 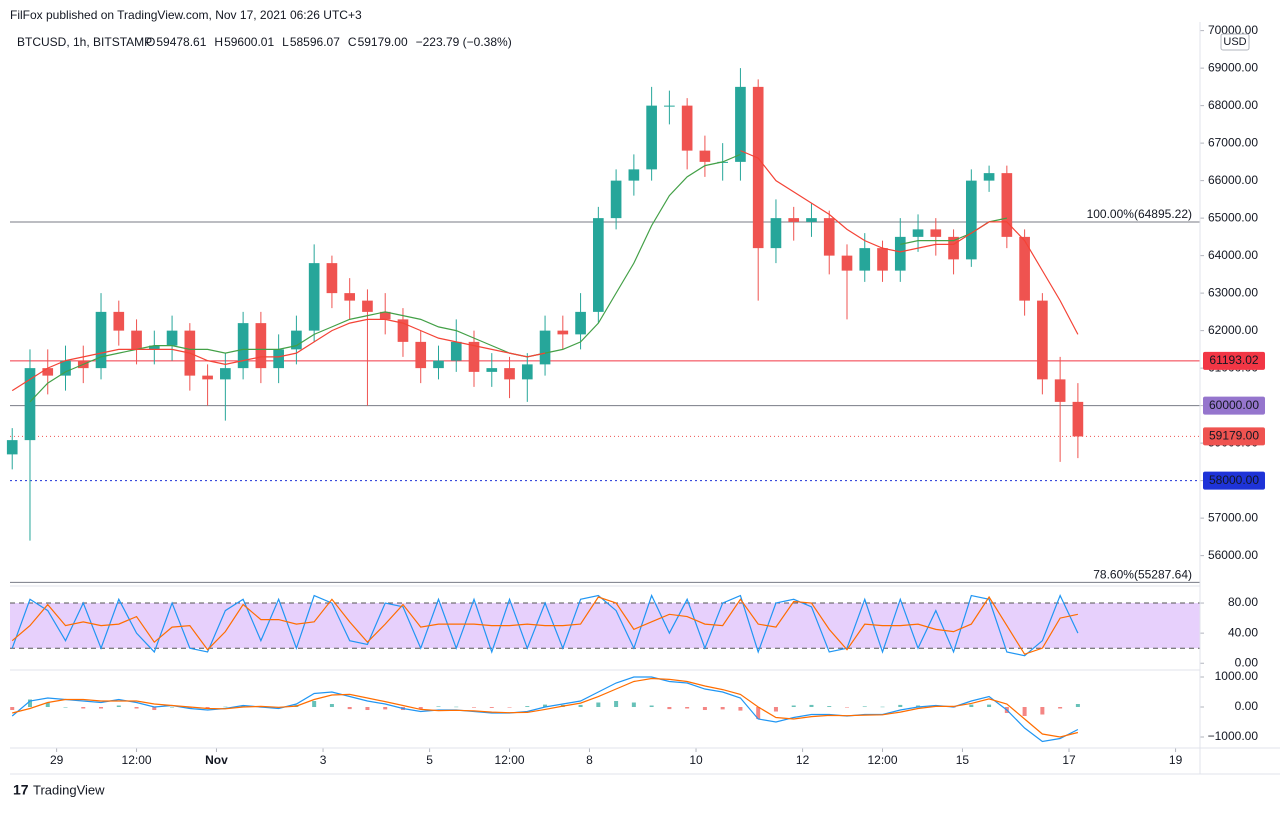 What do you see at coordinates (1233, 736) in the screenshot?
I see `y-tick-label: −1000.00` at bounding box center [1233, 736].